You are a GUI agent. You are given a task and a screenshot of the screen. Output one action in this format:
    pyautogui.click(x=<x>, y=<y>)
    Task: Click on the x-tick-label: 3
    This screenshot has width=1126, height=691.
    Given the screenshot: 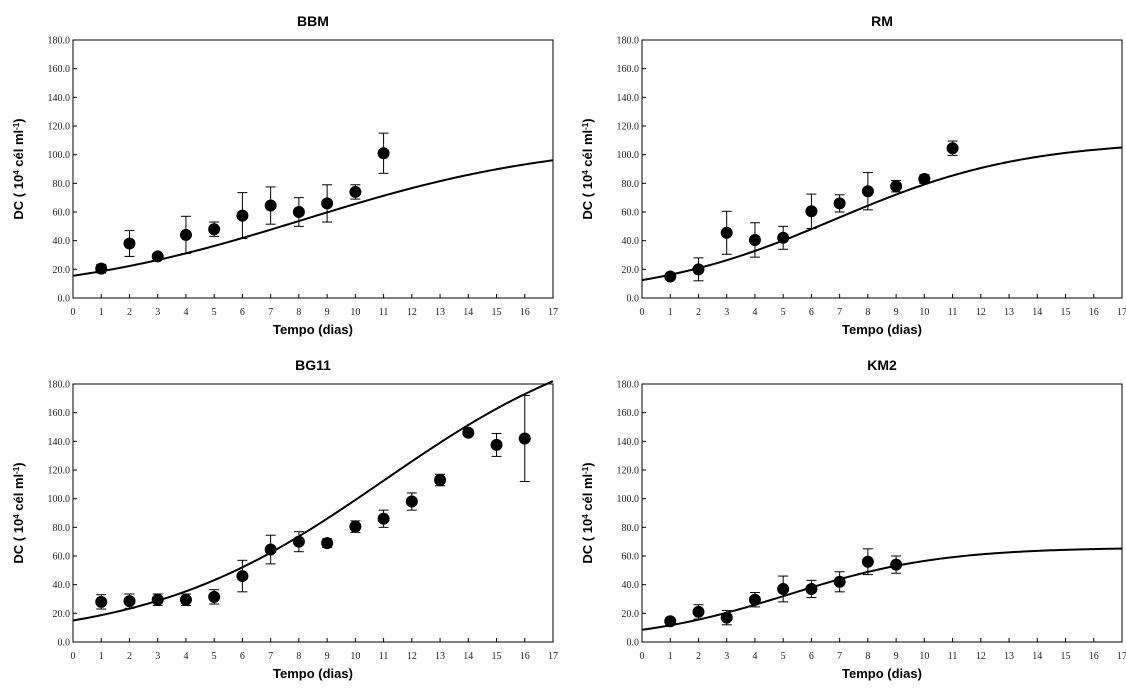 What is the action you would take?
    pyautogui.click(x=157, y=656)
    